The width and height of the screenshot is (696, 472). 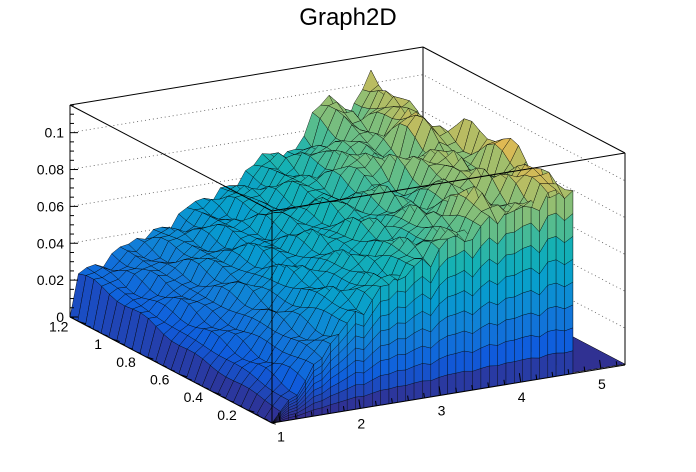 I want to click on y-tick-label: 1.2, so click(x=59, y=326).